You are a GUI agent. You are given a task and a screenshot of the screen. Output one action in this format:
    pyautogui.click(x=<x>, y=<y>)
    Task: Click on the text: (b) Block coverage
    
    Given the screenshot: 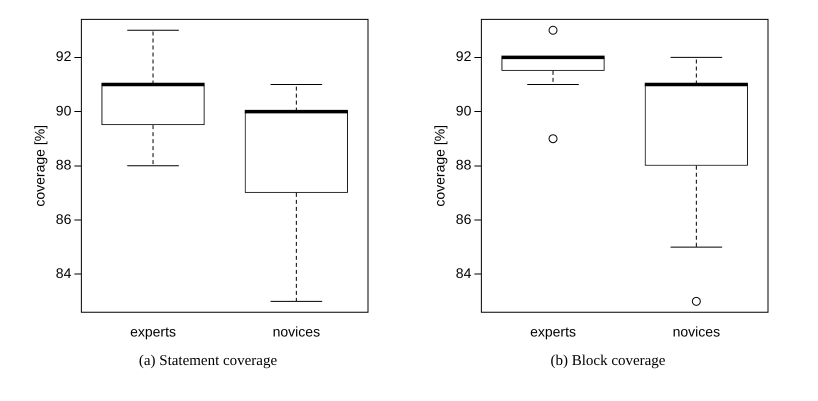 What is the action you would take?
    pyautogui.click(x=608, y=361)
    